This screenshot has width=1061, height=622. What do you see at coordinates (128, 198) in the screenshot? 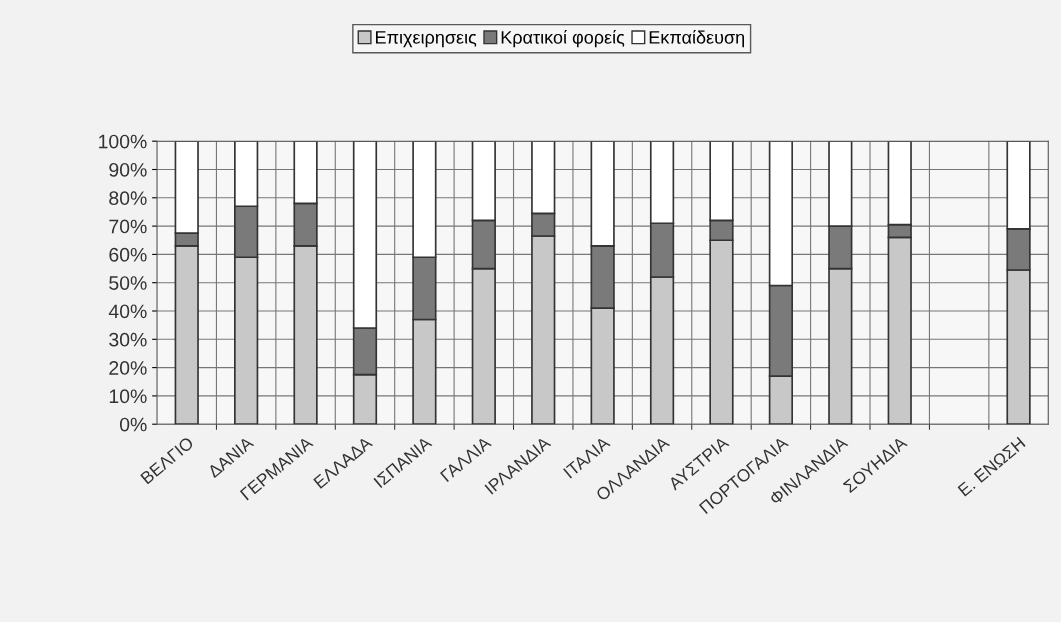
I see `y-tick-label: 80%` at bounding box center [128, 198].